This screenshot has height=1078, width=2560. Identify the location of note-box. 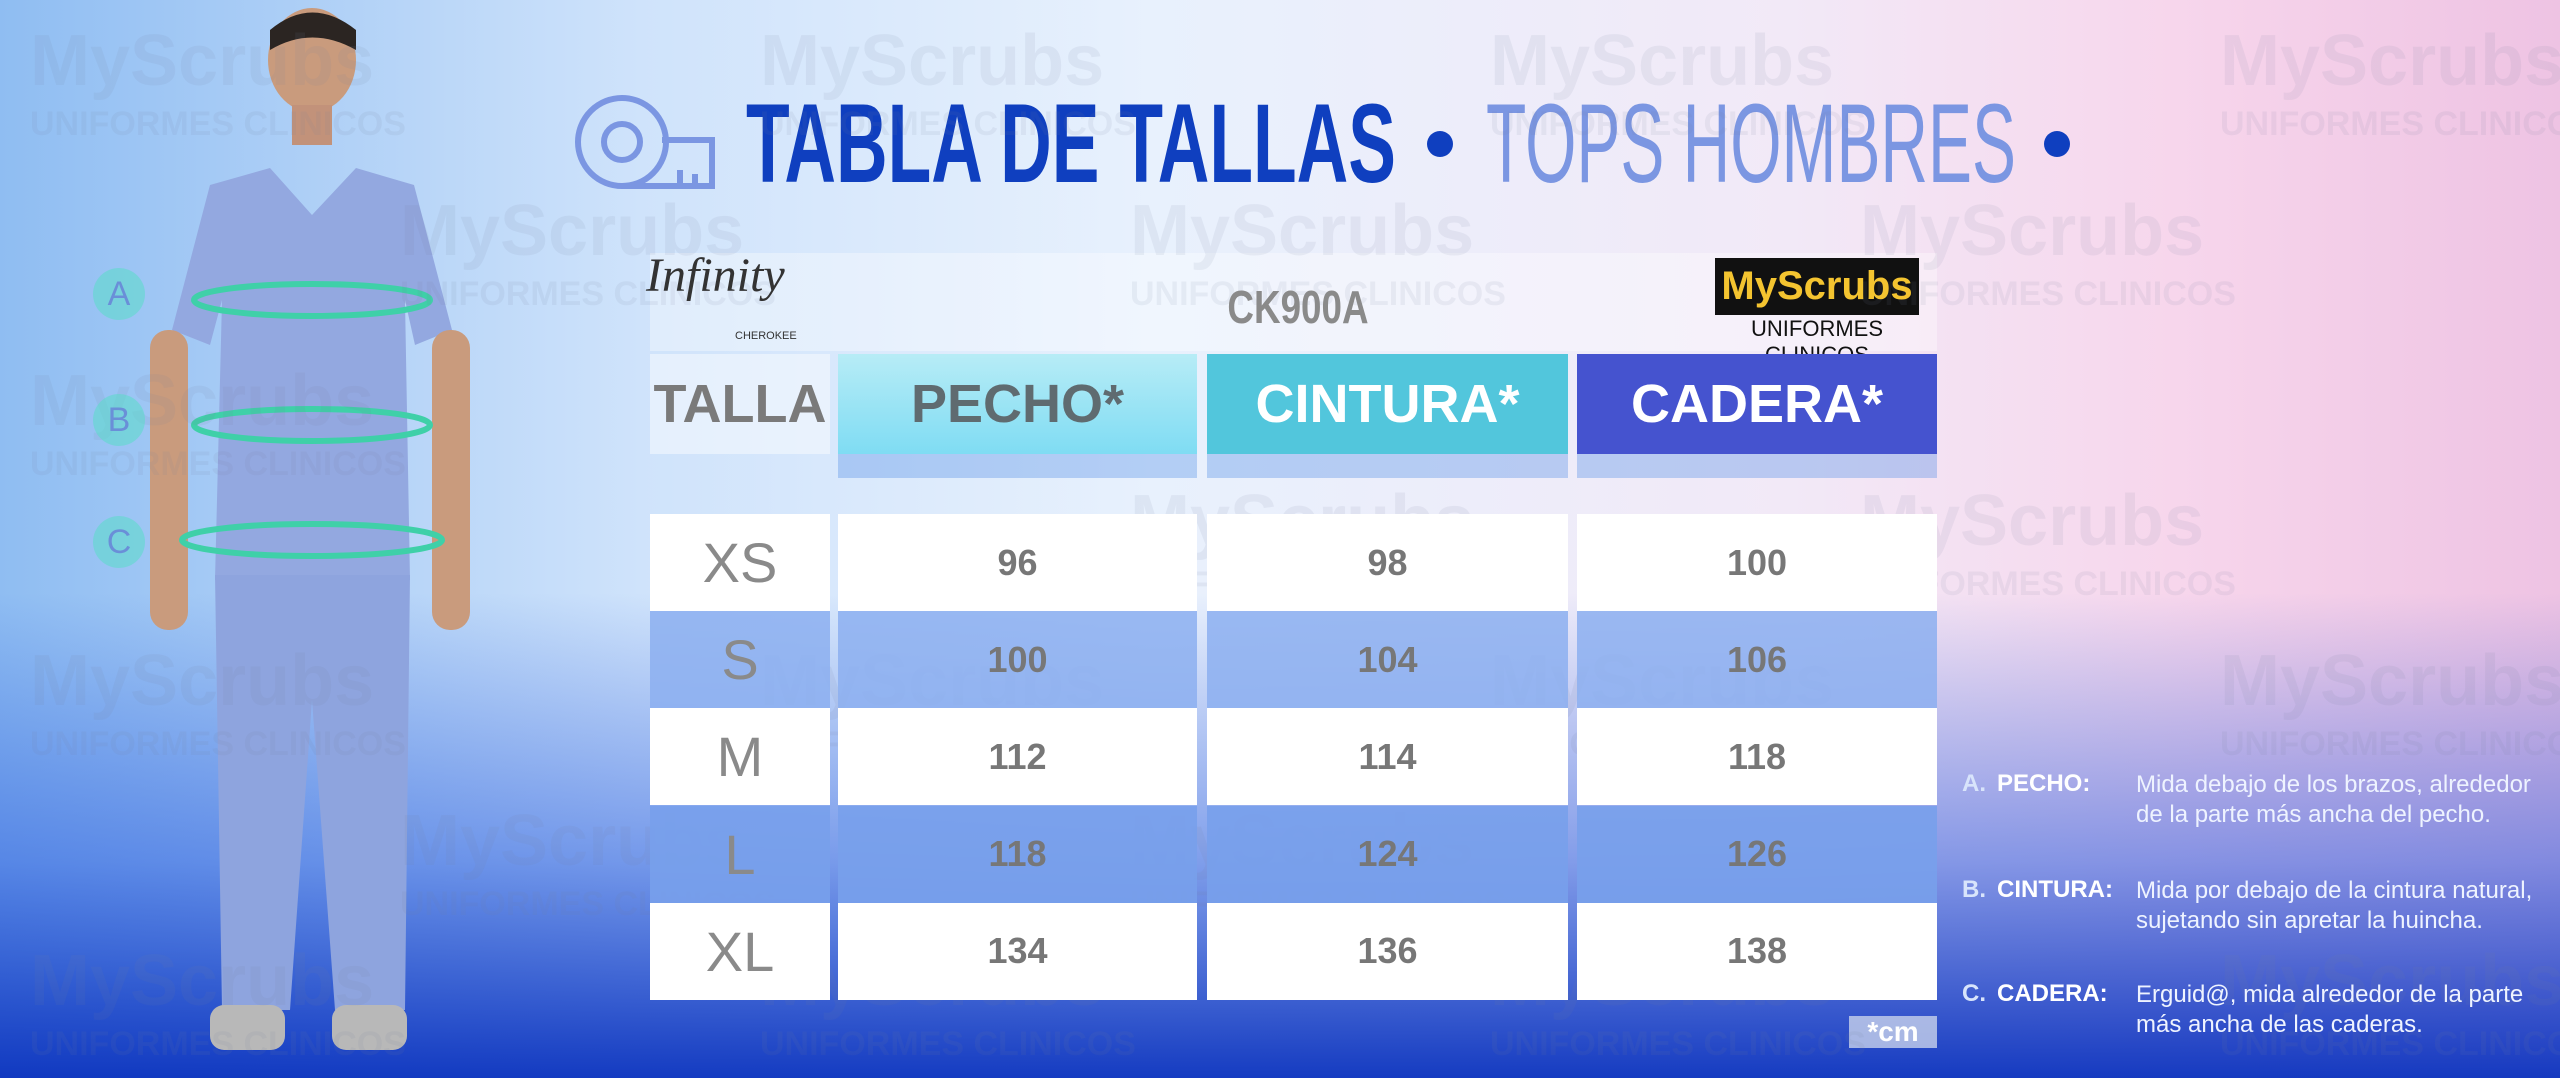
(1893, 1032).